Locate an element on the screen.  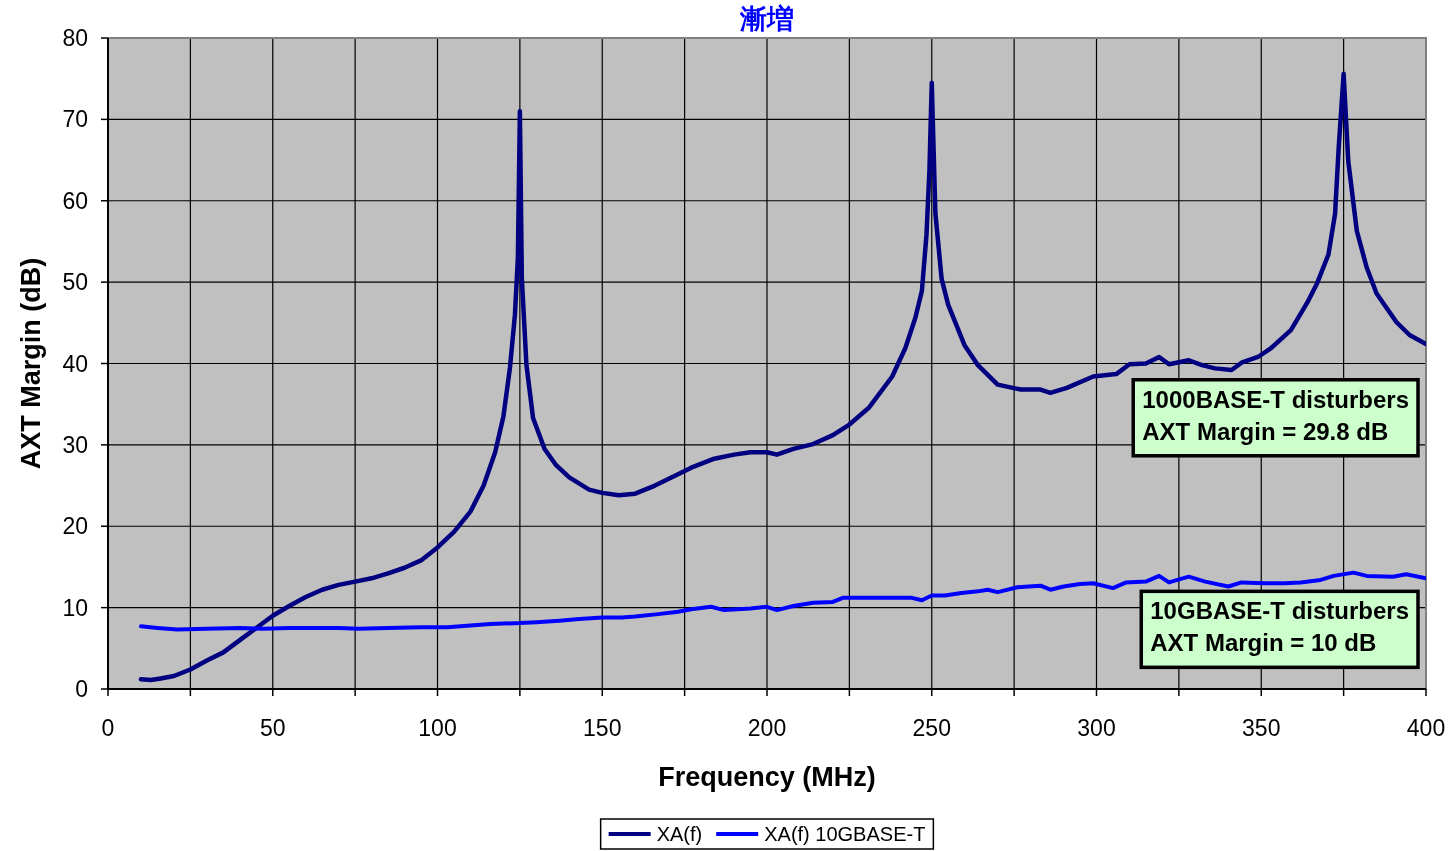
legend-label: XA(f) 10GBASE-T is located at coordinates (845, 834).